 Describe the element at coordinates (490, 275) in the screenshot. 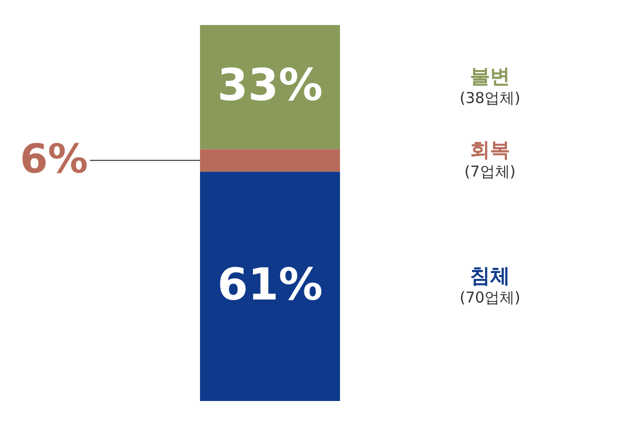

I see `text: 침체` at that location.